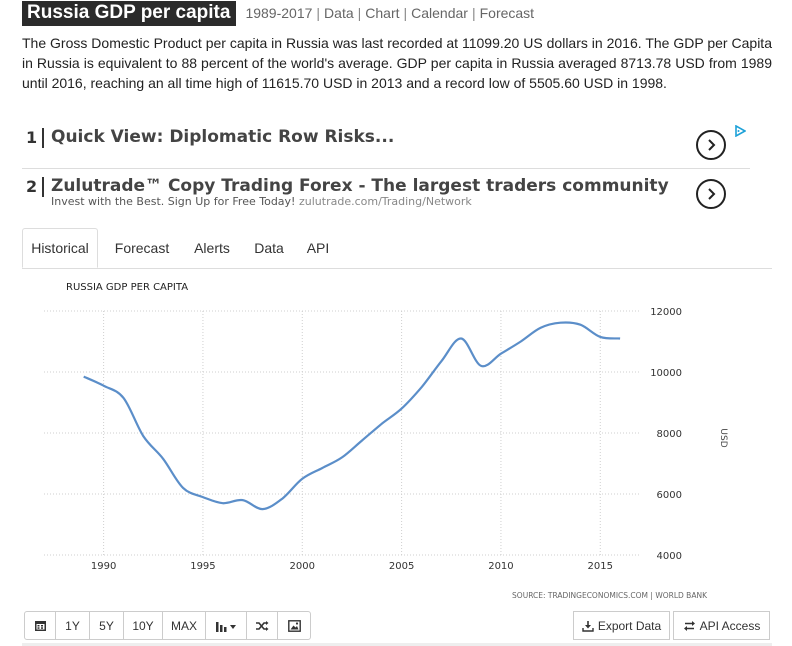  What do you see at coordinates (318, 248) in the screenshot?
I see `tab-api: API` at bounding box center [318, 248].